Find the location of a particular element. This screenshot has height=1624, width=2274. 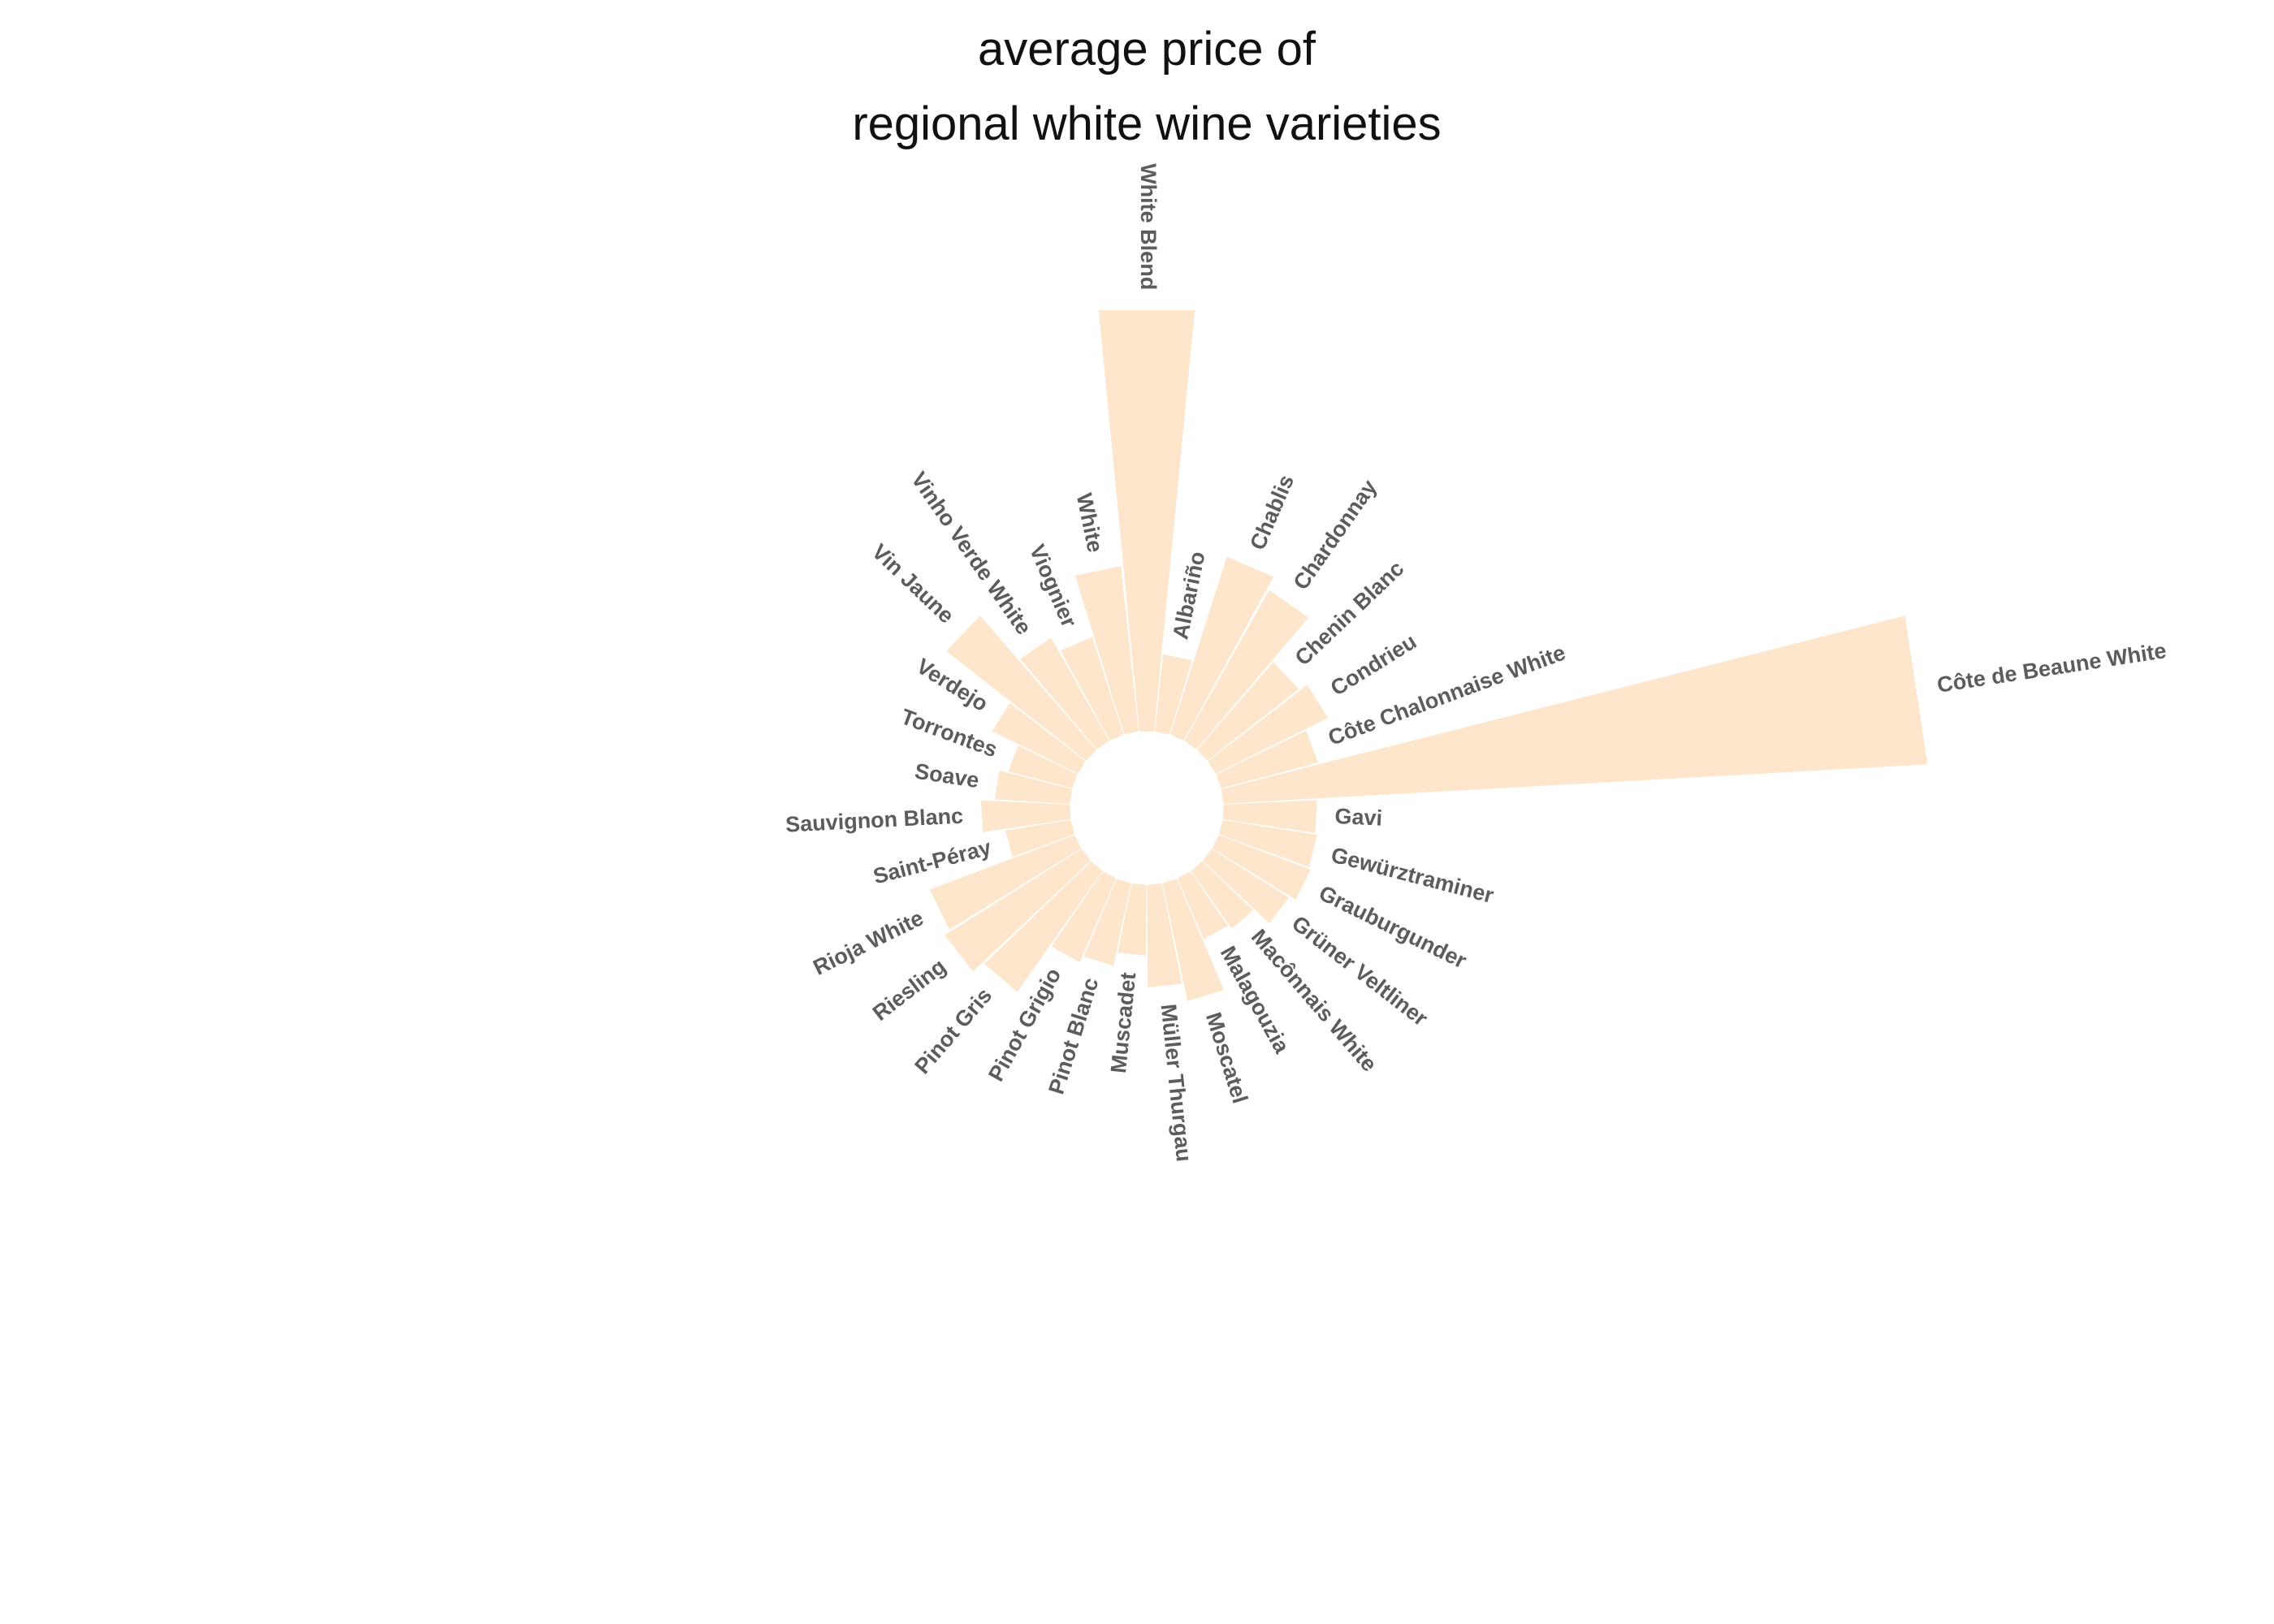

bar-label-vin-jaune: Vin Jaune is located at coordinates (913, 583).